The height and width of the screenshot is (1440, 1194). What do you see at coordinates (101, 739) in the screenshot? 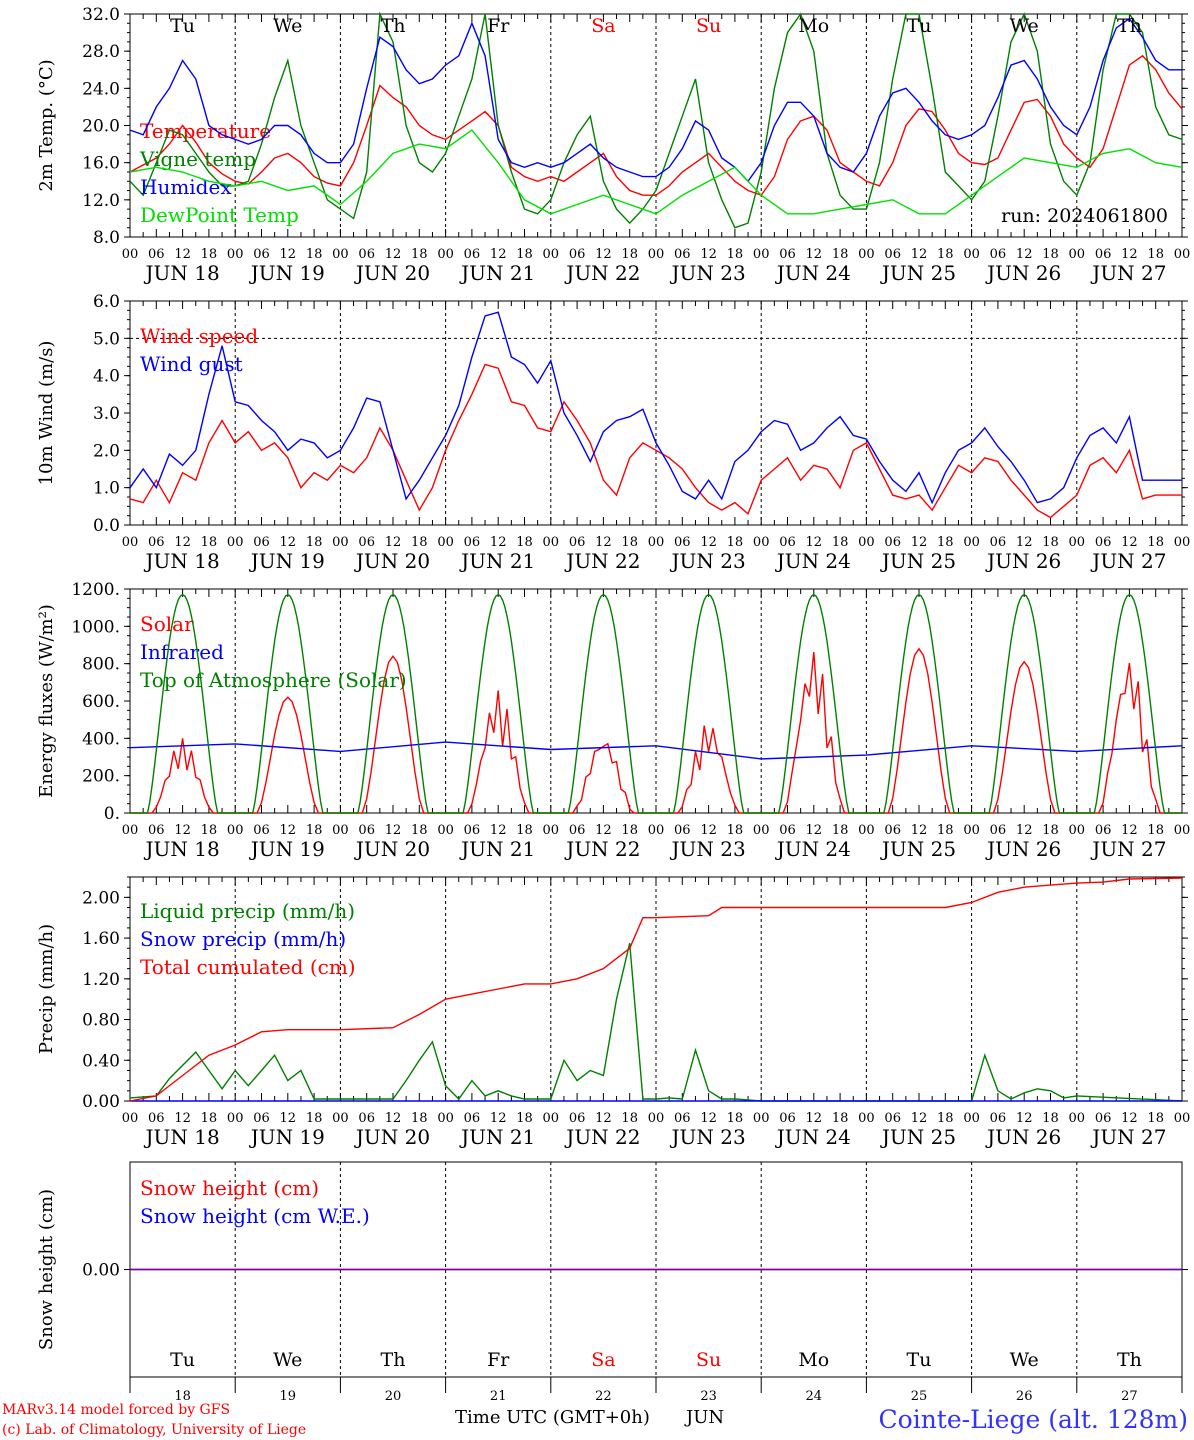
I see `y-tick-label: 400.` at bounding box center [101, 739].